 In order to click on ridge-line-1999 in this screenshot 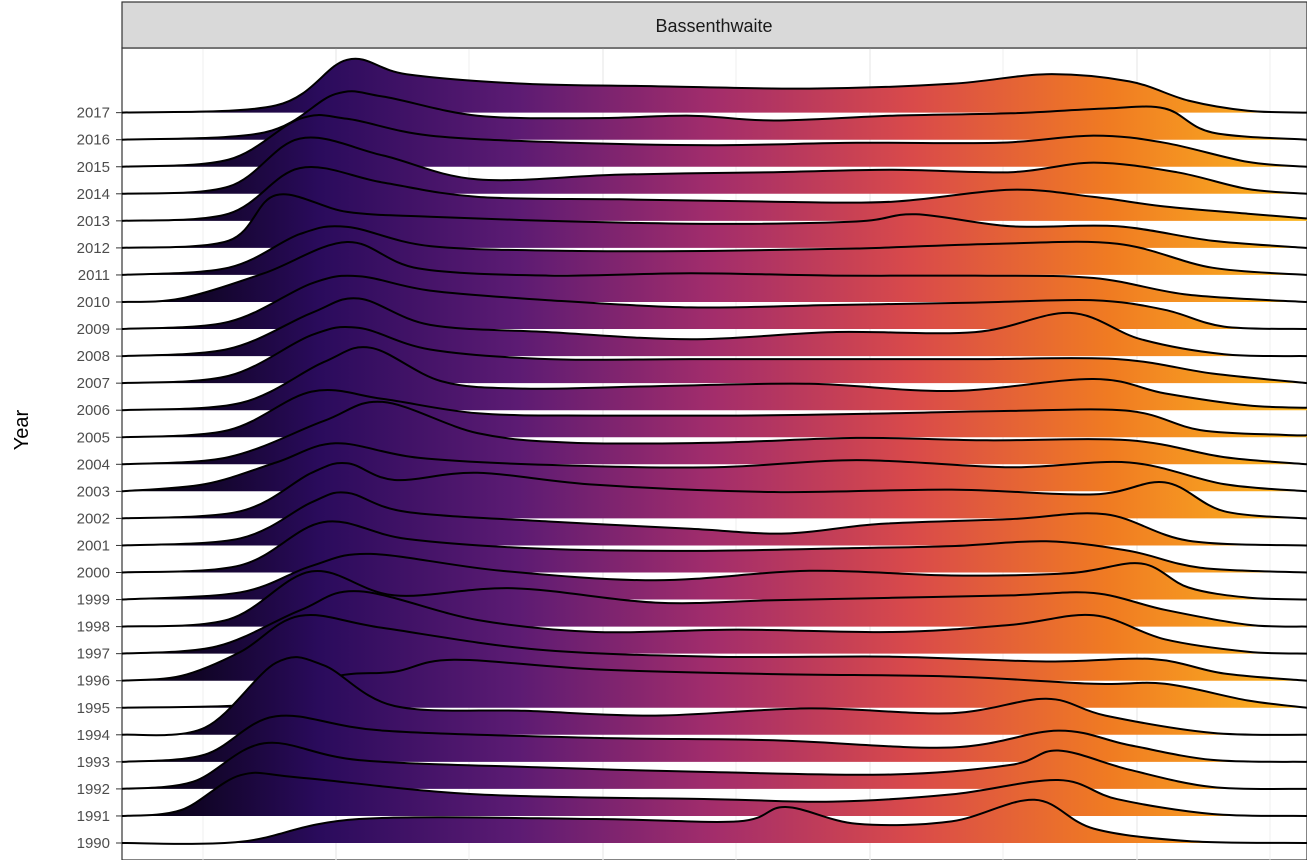, I will do `click(714, 576)`.